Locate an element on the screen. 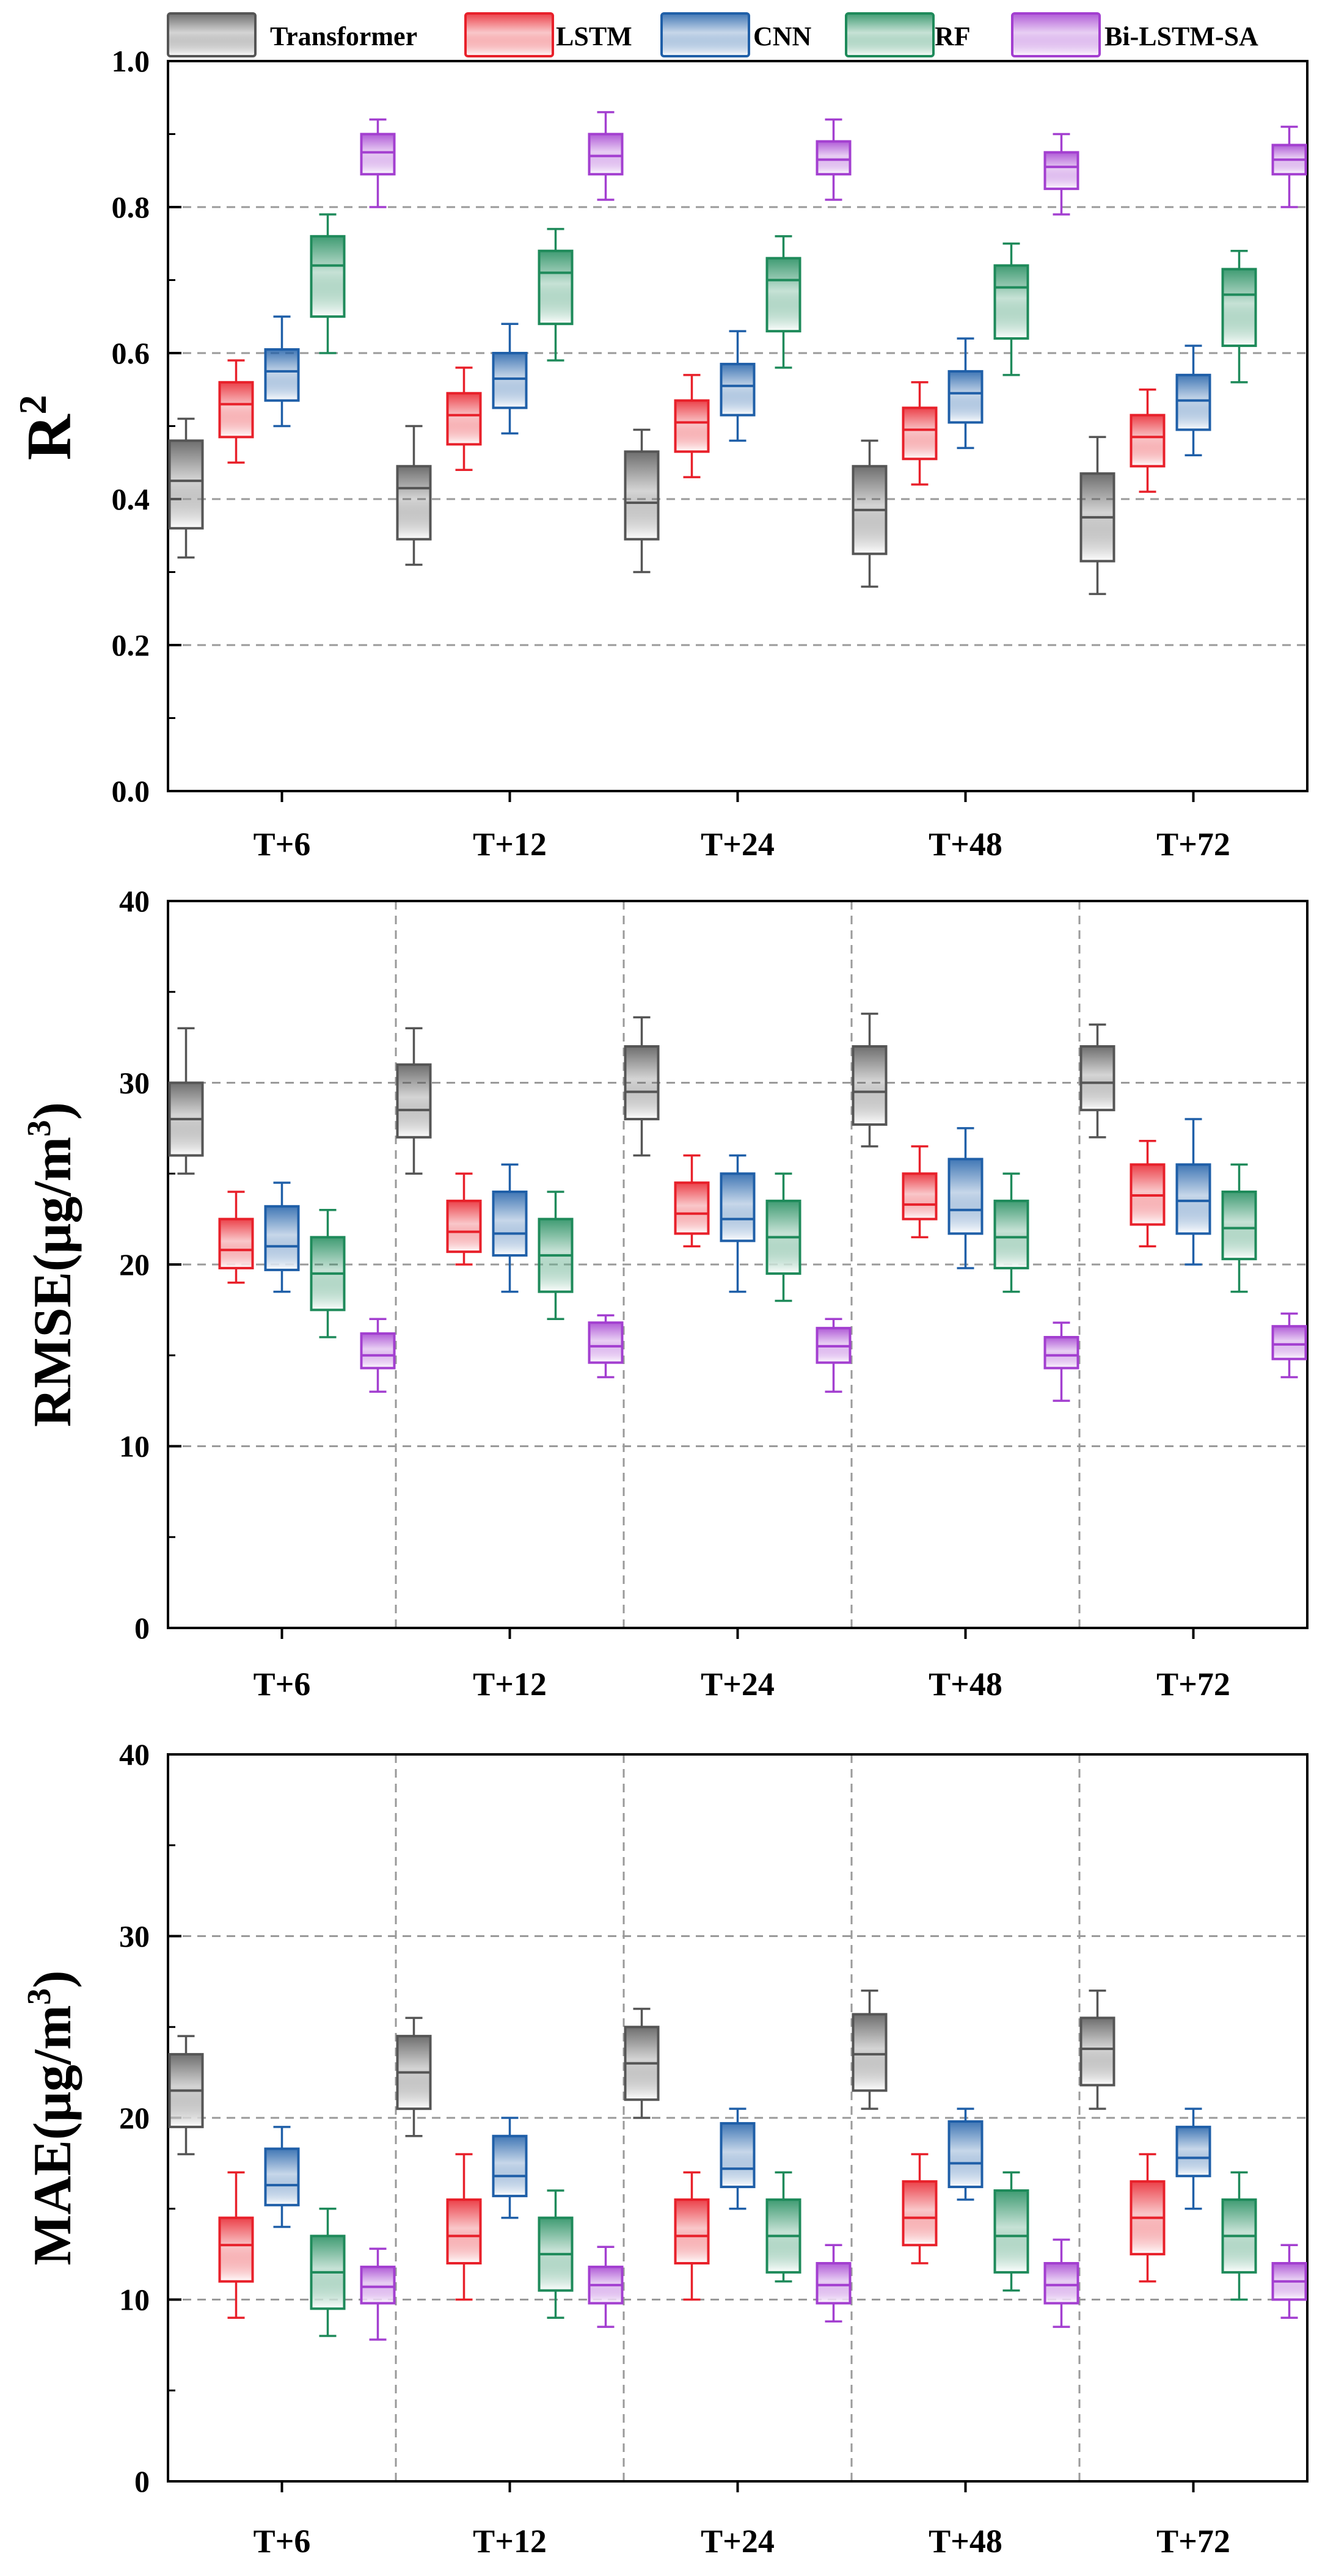 The image size is (1336, 2576). y-axis-title: R2 is located at coordinates (47, 428).